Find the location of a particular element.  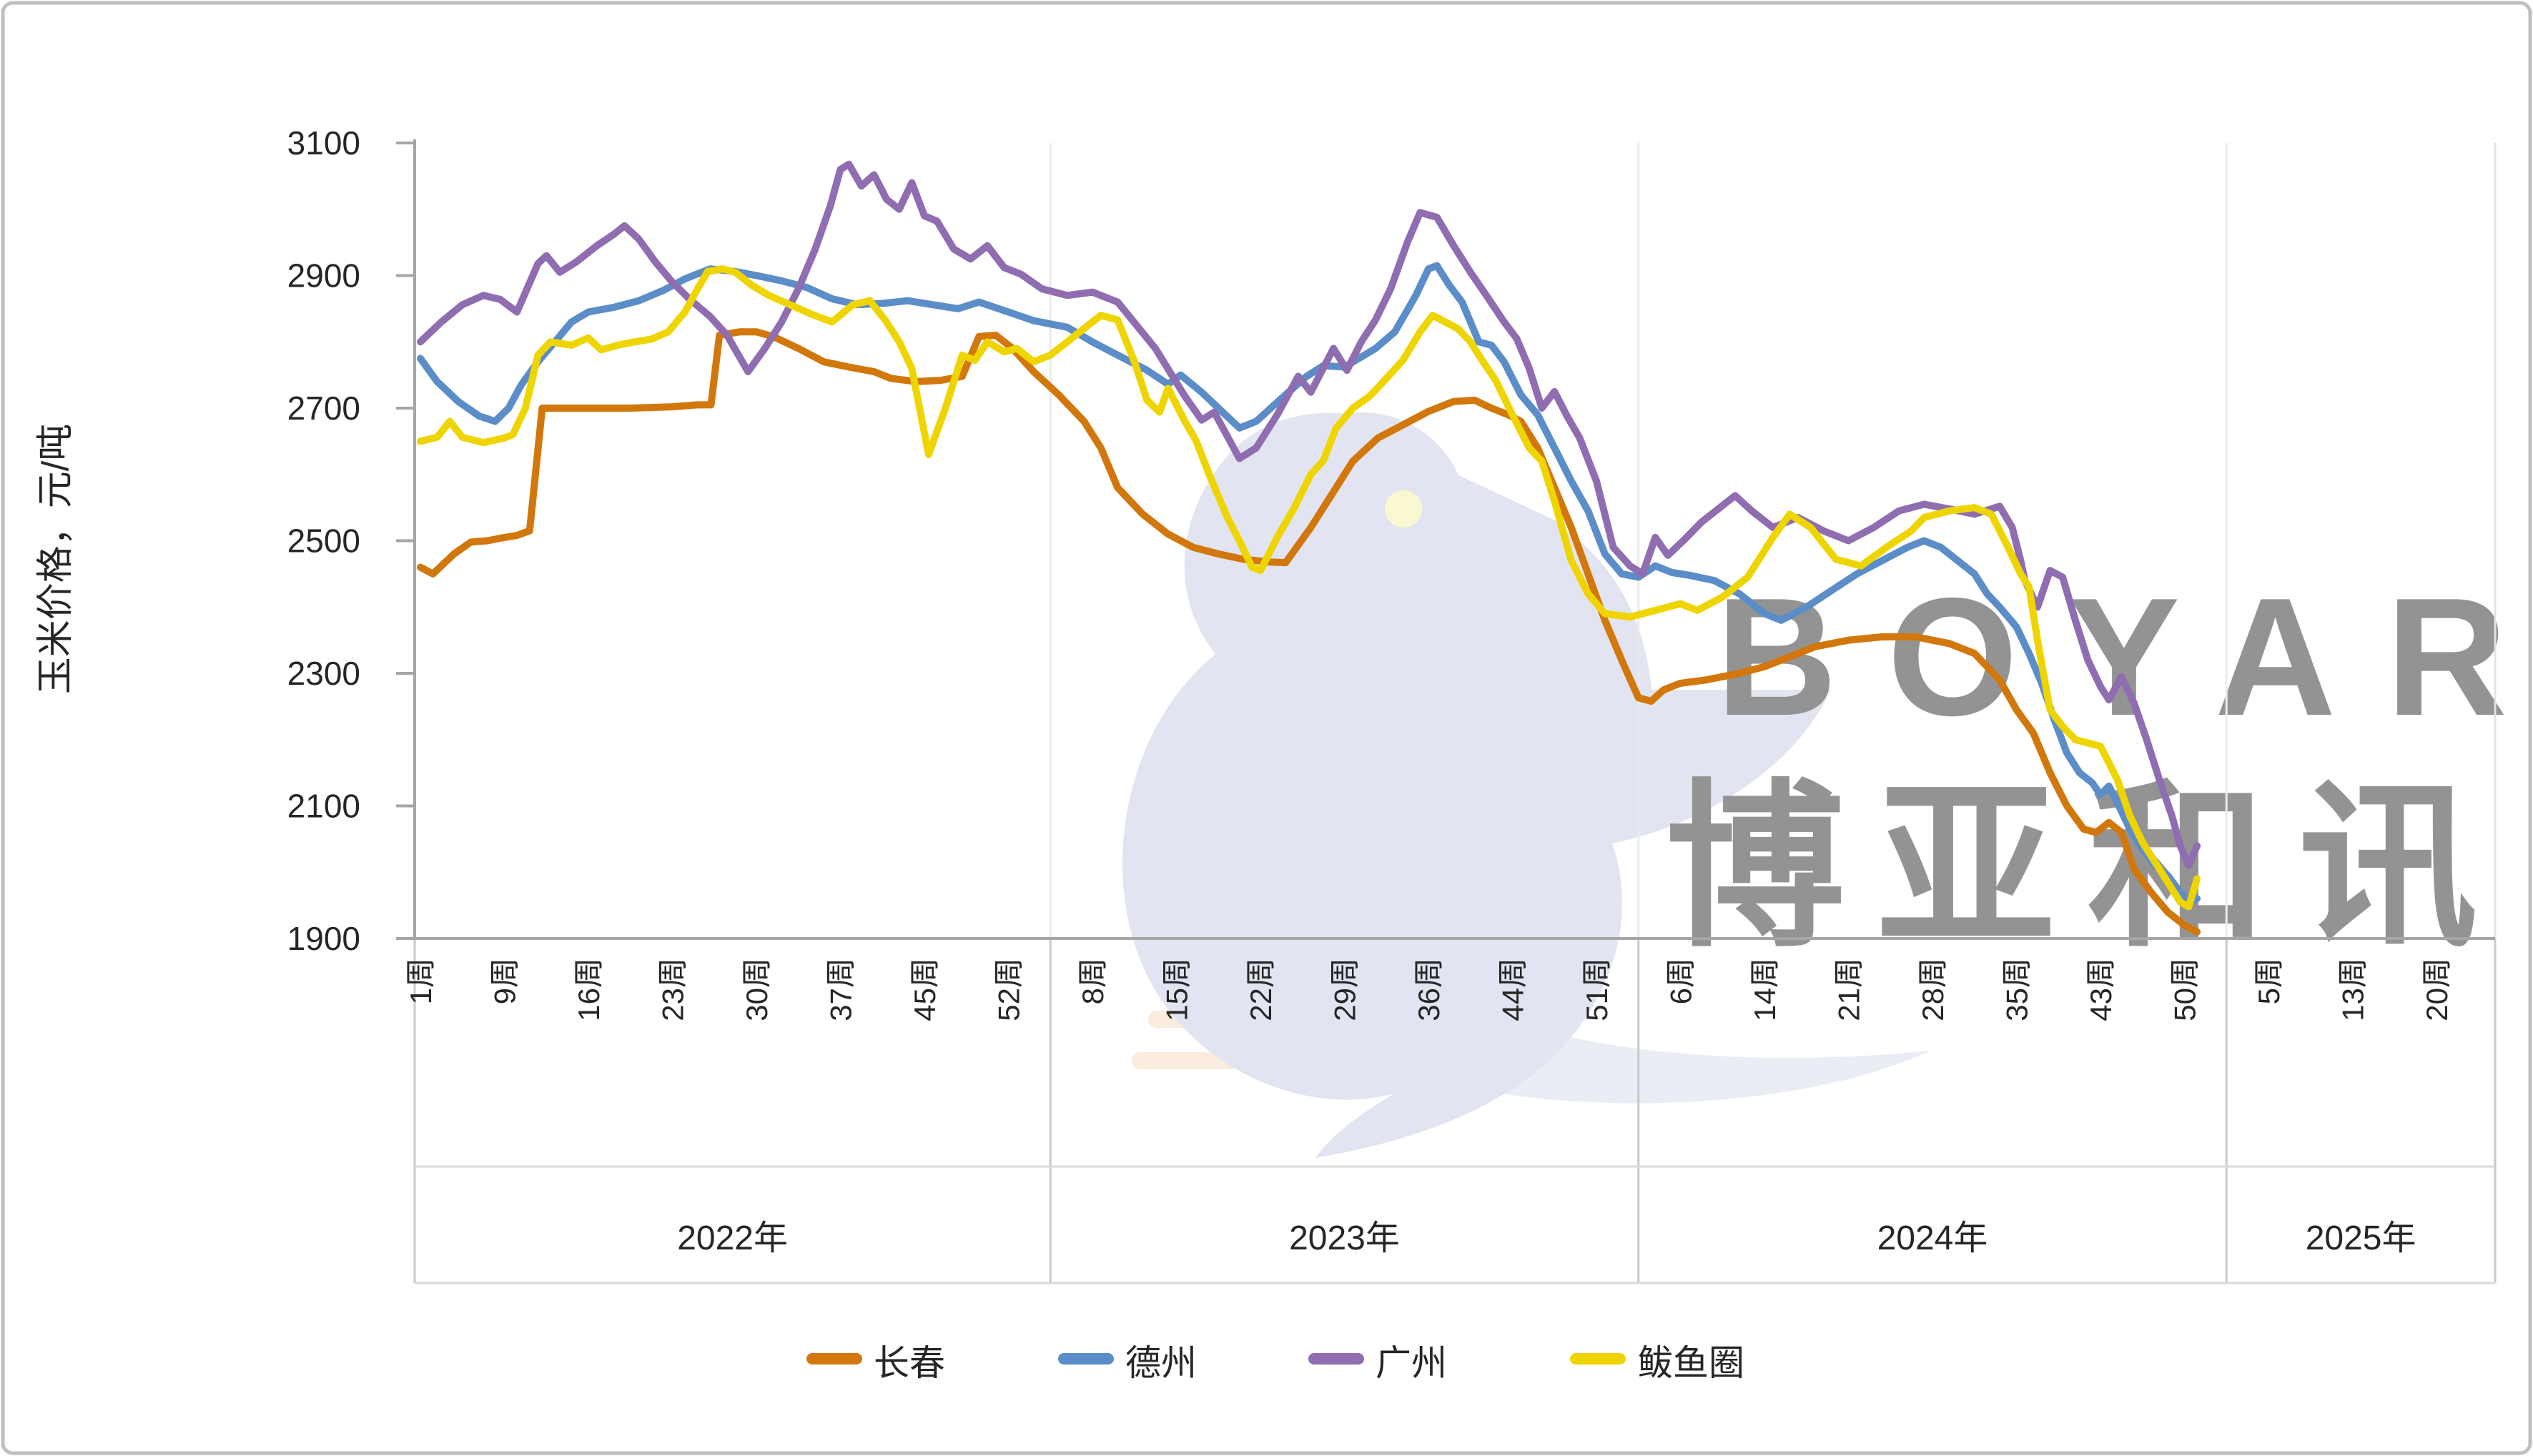

y-tick-label: 2900 is located at coordinates (323, 275).